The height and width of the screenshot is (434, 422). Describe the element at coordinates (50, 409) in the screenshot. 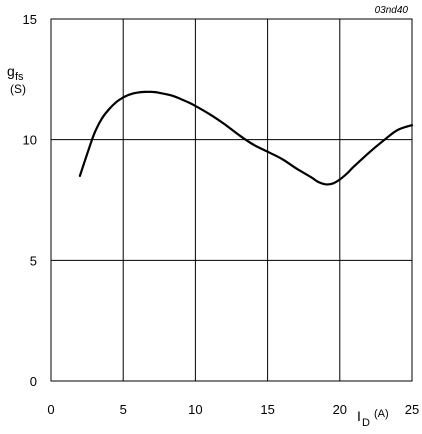

I see `x-tick-label: 0` at that location.